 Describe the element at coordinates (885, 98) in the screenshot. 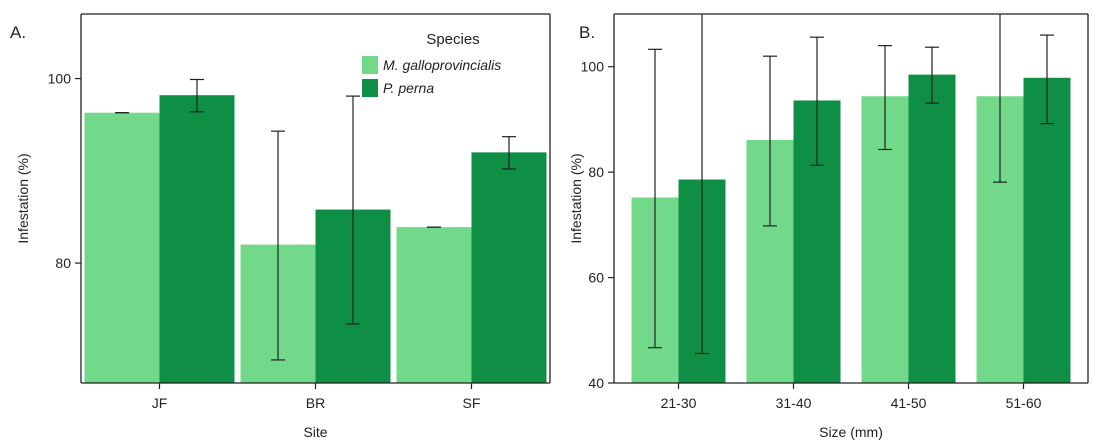

I see `errorbar-b-41-50-m-galloprovincialis` at that location.